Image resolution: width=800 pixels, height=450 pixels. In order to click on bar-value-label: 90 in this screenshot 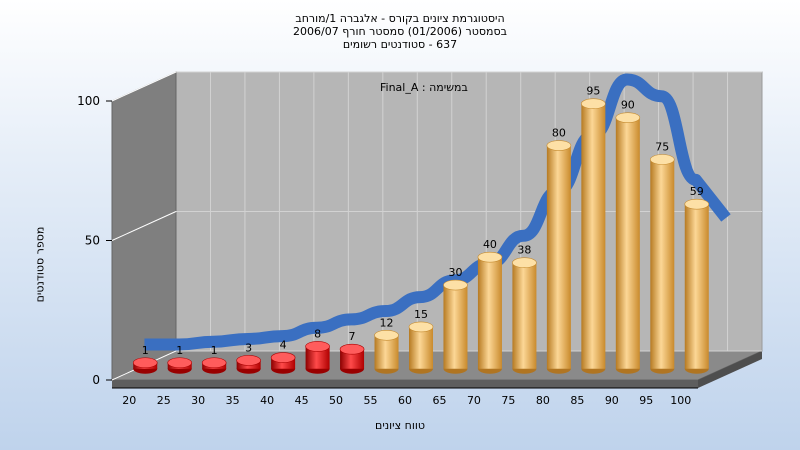, I will do `click(628, 105)`.